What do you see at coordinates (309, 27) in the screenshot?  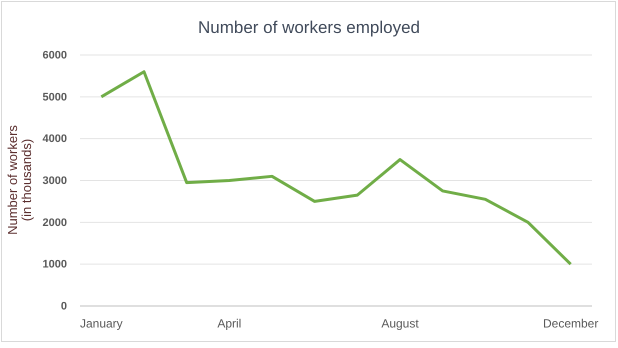 I see `chart-title: Number of workers employed` at bounding box center [309, 27].